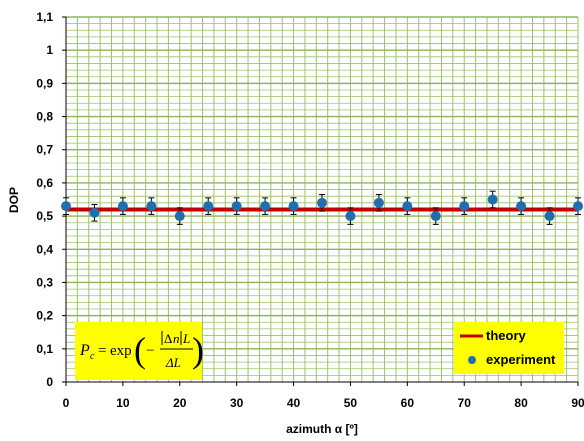 Image resolution: width=584 pixels, height=441 pixels. What do you see at coordinates (14, 200) in the screenshot?
I see `y-axis-title: DOP` at bounding box center [14, 200].